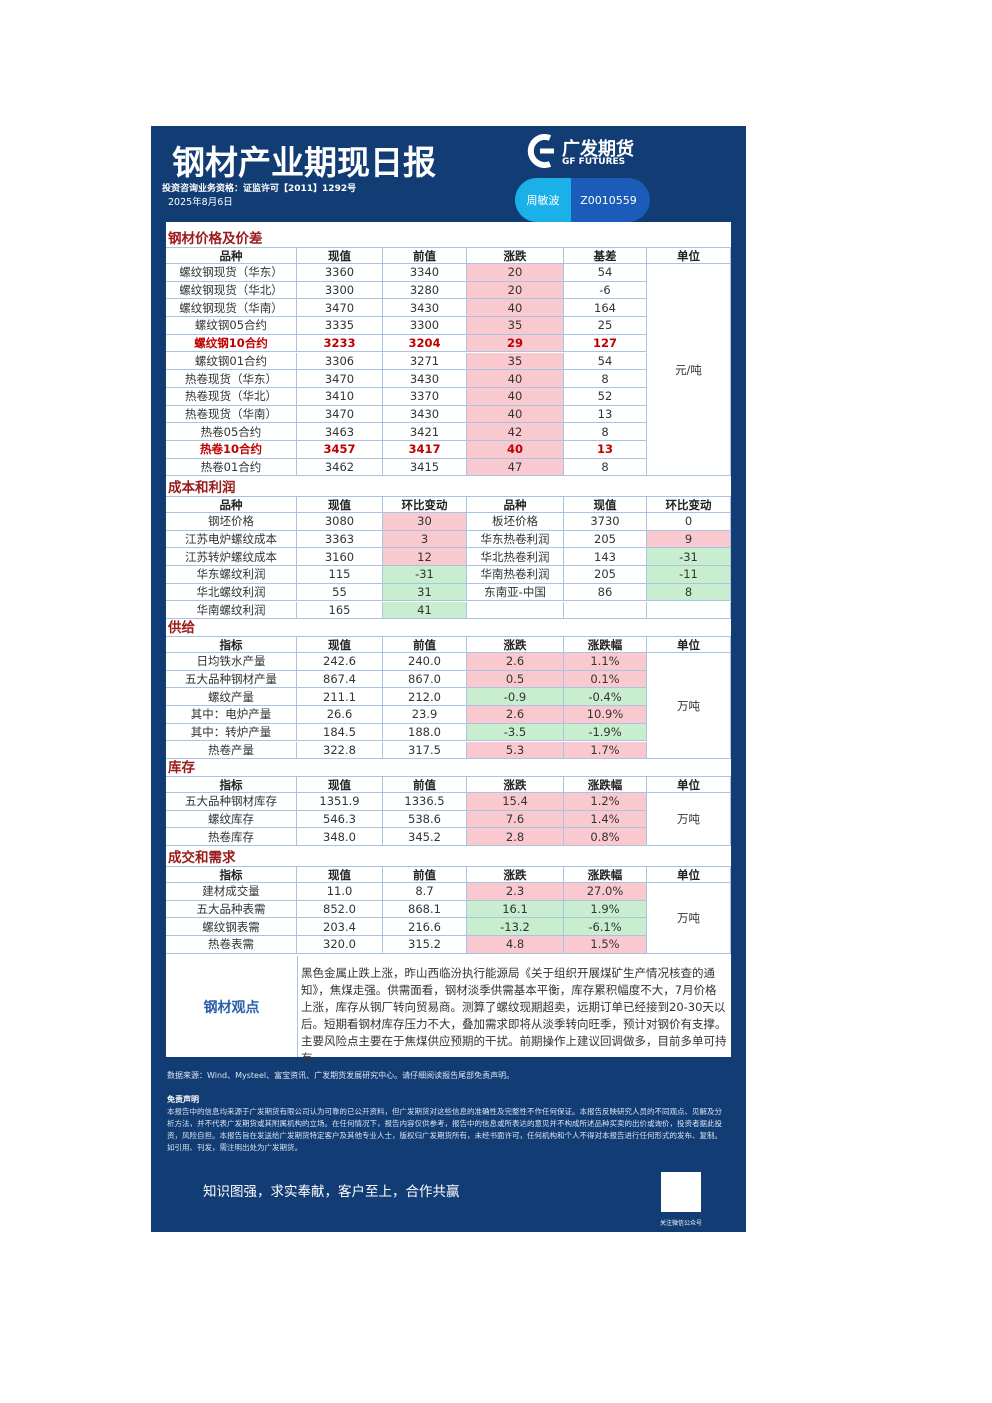 The width and height of the screenshot is (992, 1403). What do you see at coordinates (515, 732) in the screenshot?
I see `table-cell: -3.5` at bounding box center [515, 732].